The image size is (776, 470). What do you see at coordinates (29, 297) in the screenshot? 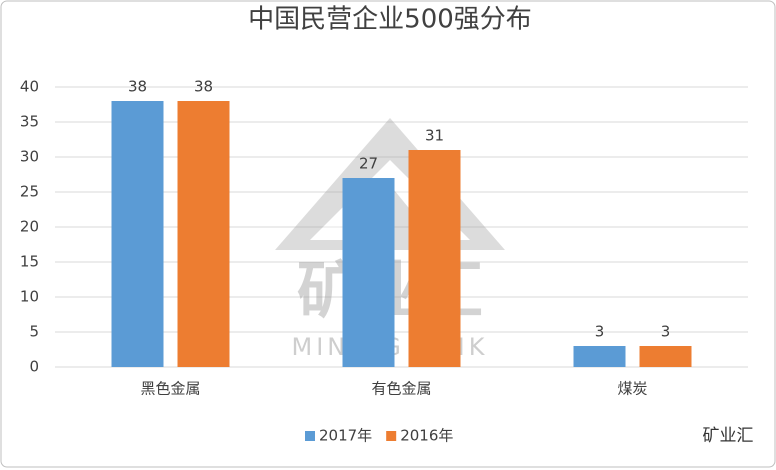
I see `y-tick-label: 10` at bounding box center [29, 297].